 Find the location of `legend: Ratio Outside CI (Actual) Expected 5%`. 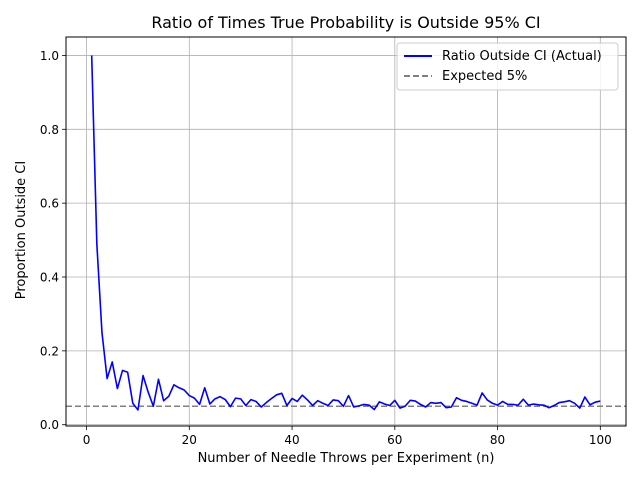

legend: Ratio Outside CI (Actual) Expected 5% is located at coordinates (507, 66).